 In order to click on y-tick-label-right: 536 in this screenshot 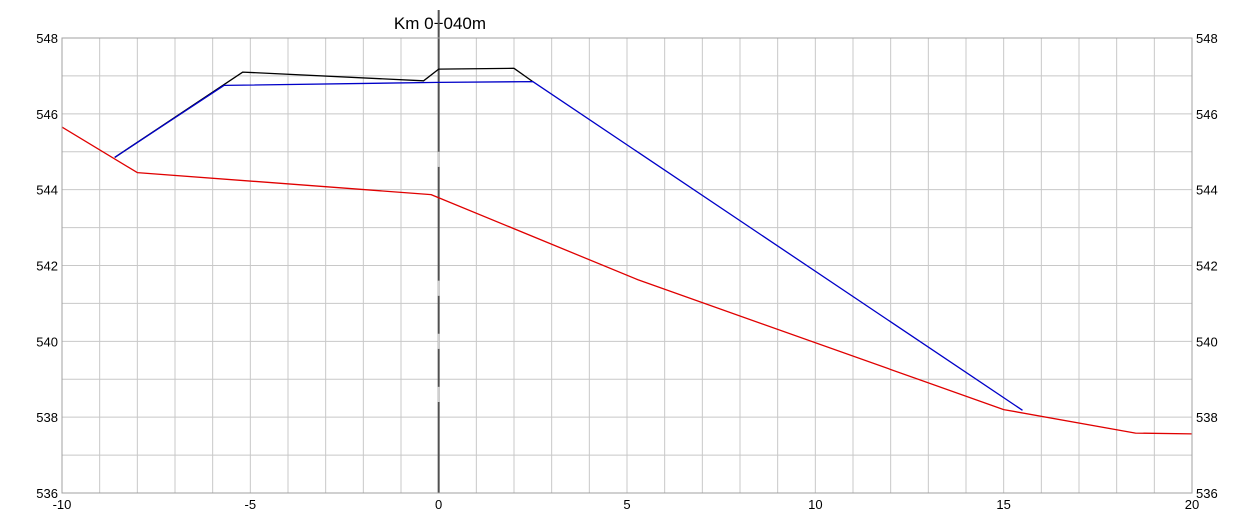, I will do `click(1207, 493)`.